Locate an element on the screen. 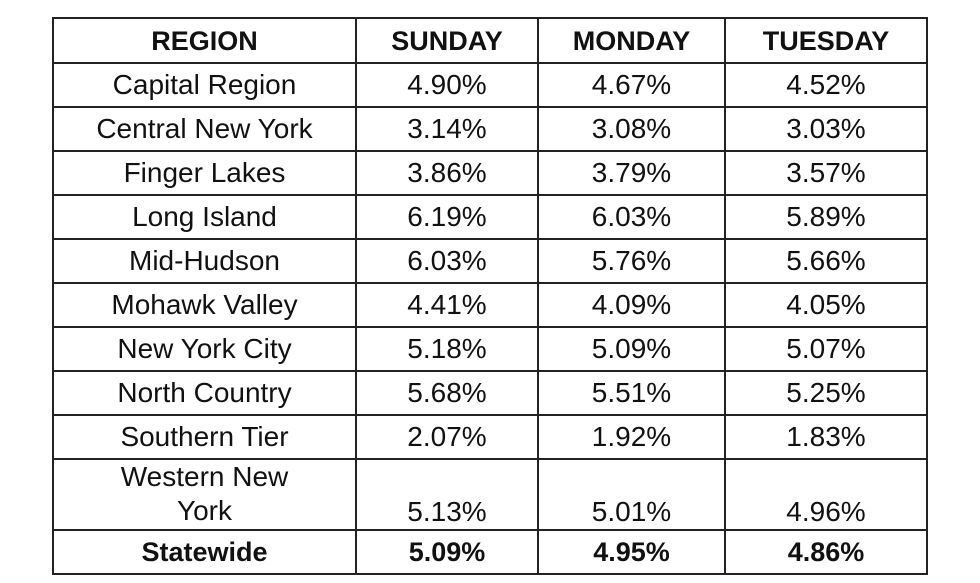 This screenshot has height=583, width=980. table-row: Central New York 3.14% 3.08% 3.03% is located at coordinates (490, 129).